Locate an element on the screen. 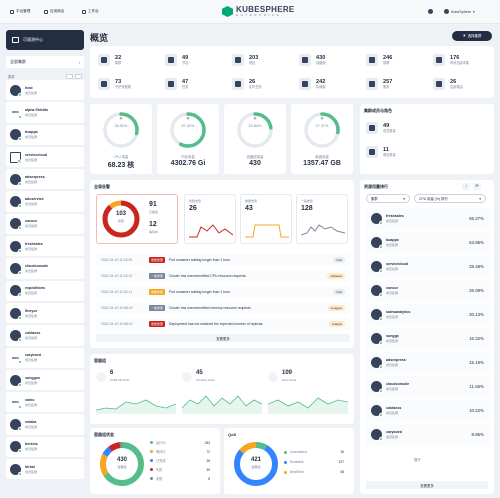  pod-metric: 109 Evict Pods is located at coordinates (309, 395).